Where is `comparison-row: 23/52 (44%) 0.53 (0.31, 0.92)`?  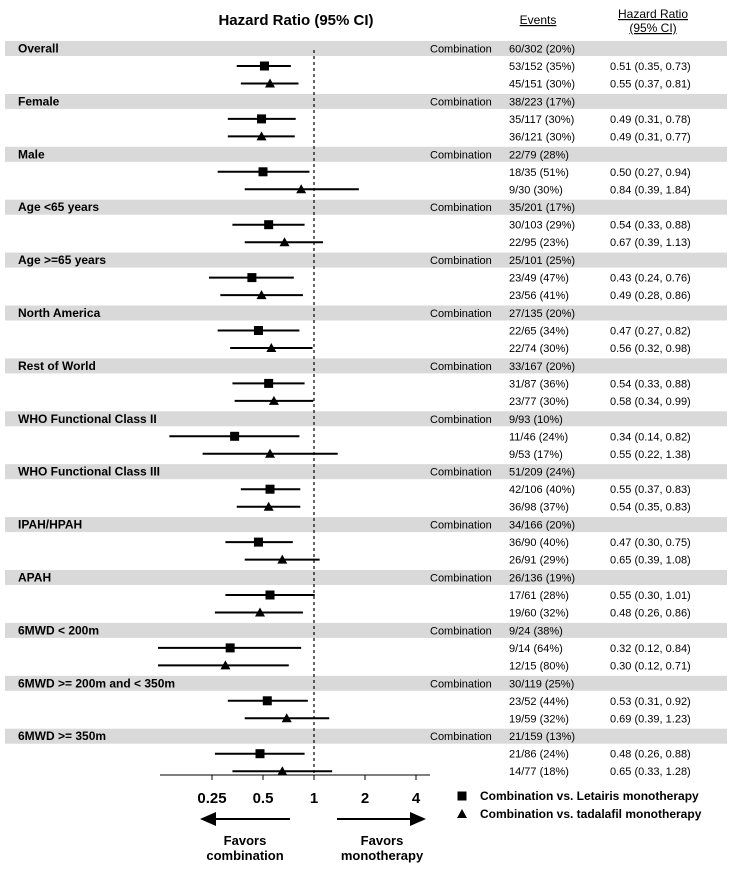
comparison-row: 23/52 (44%) 0.53 (0.31, 0.92) is located at coordinates (459, 702).